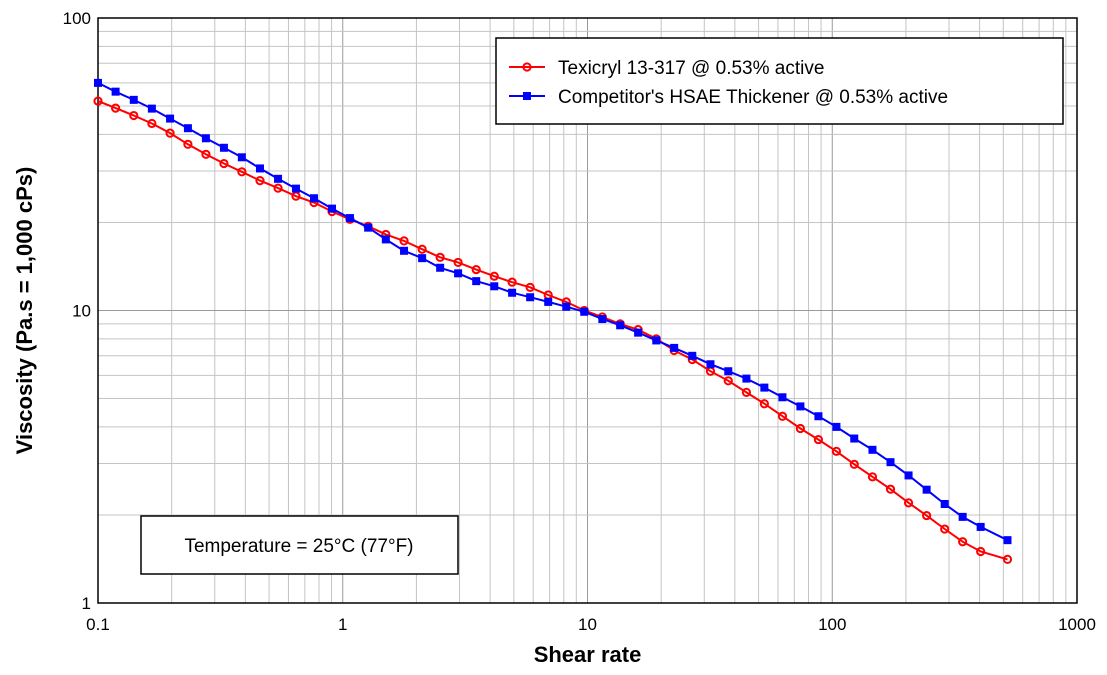 The width and height of the screenshot is (1107, 675). I want to click on x-tick-label: 1000, so click(1077, 624).